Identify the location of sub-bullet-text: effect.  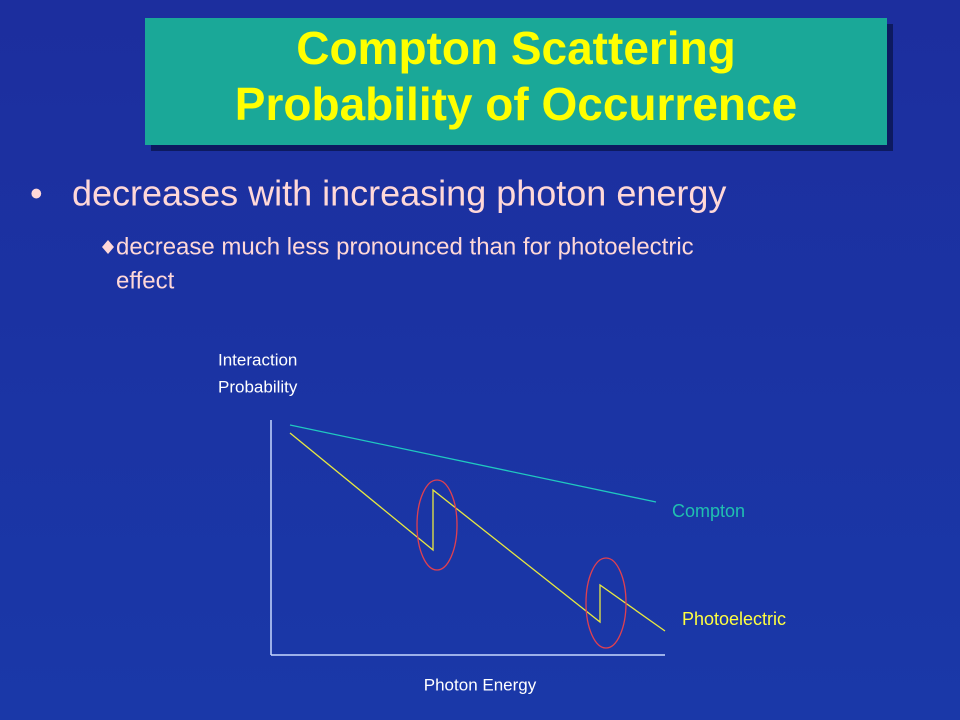
(145, 280).